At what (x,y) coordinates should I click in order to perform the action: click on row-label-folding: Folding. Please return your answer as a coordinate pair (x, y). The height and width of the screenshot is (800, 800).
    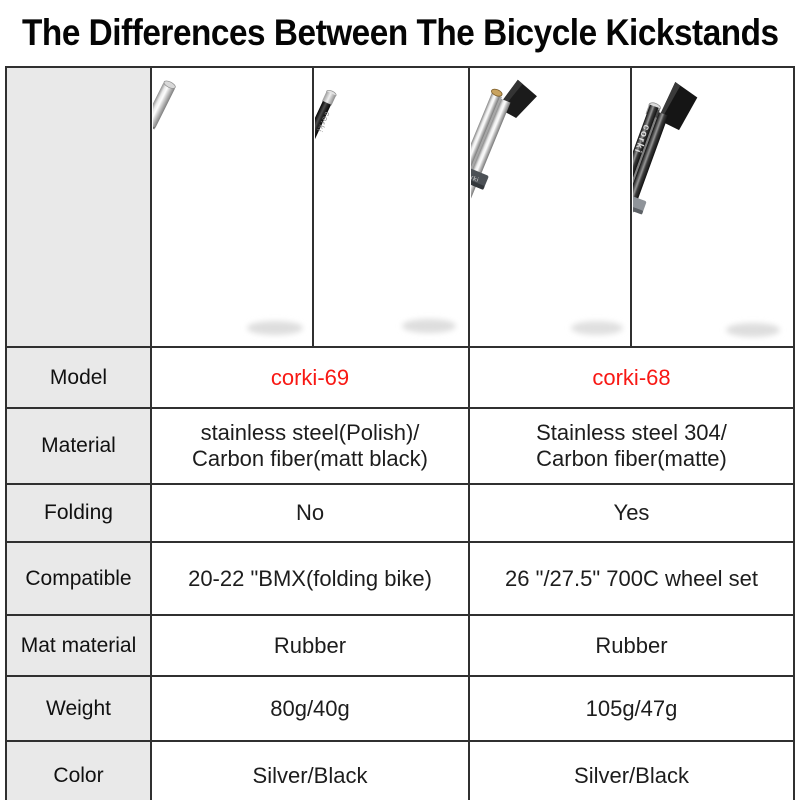
    Looking at the image, I should click on (78, 513).